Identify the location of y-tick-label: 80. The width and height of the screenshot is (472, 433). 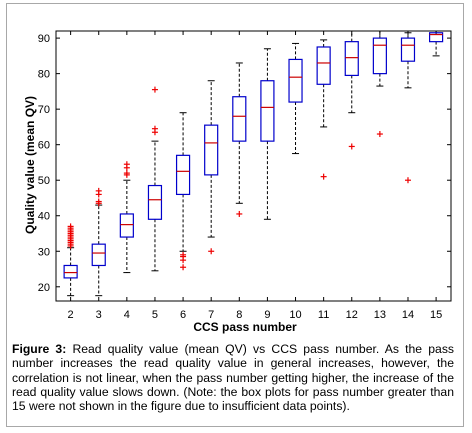
(44, 75).